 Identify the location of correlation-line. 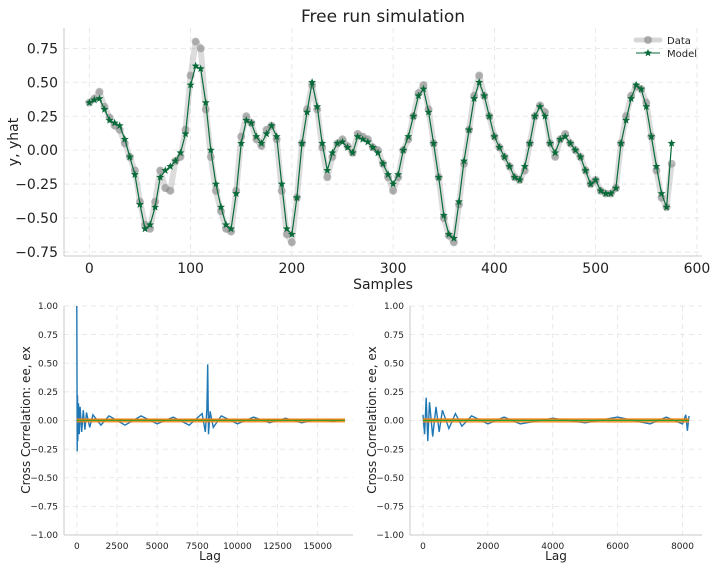
(556, 419).